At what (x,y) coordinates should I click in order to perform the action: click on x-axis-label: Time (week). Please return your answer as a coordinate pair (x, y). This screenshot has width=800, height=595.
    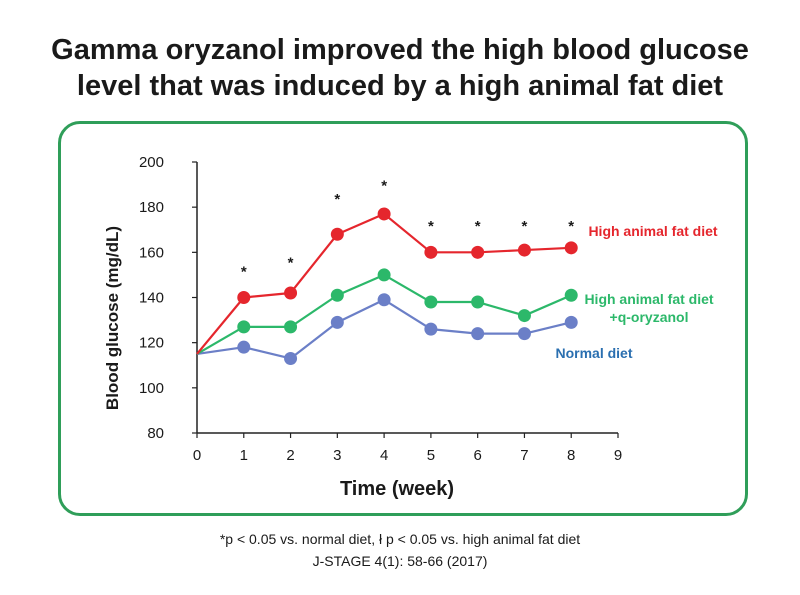
    Looking at the image, I should click on (397, 489).